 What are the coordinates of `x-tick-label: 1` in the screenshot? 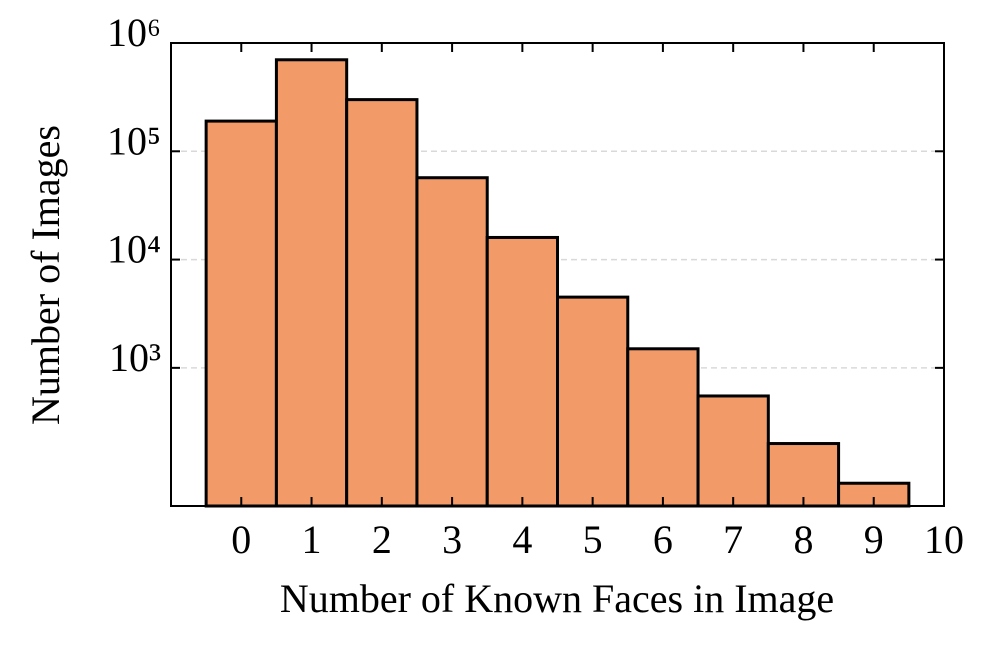 It's located at (312, 539).